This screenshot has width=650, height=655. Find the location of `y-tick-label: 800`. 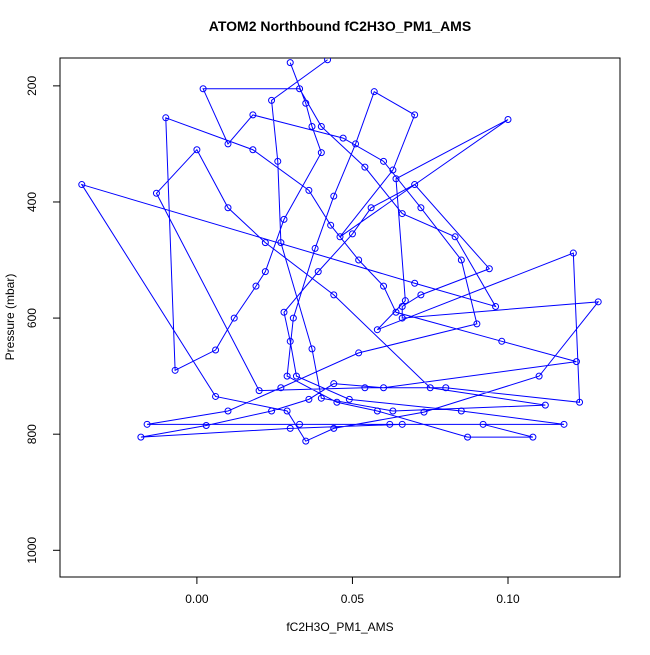

y-tick-label: 800 is located at coordinates (32, 434).